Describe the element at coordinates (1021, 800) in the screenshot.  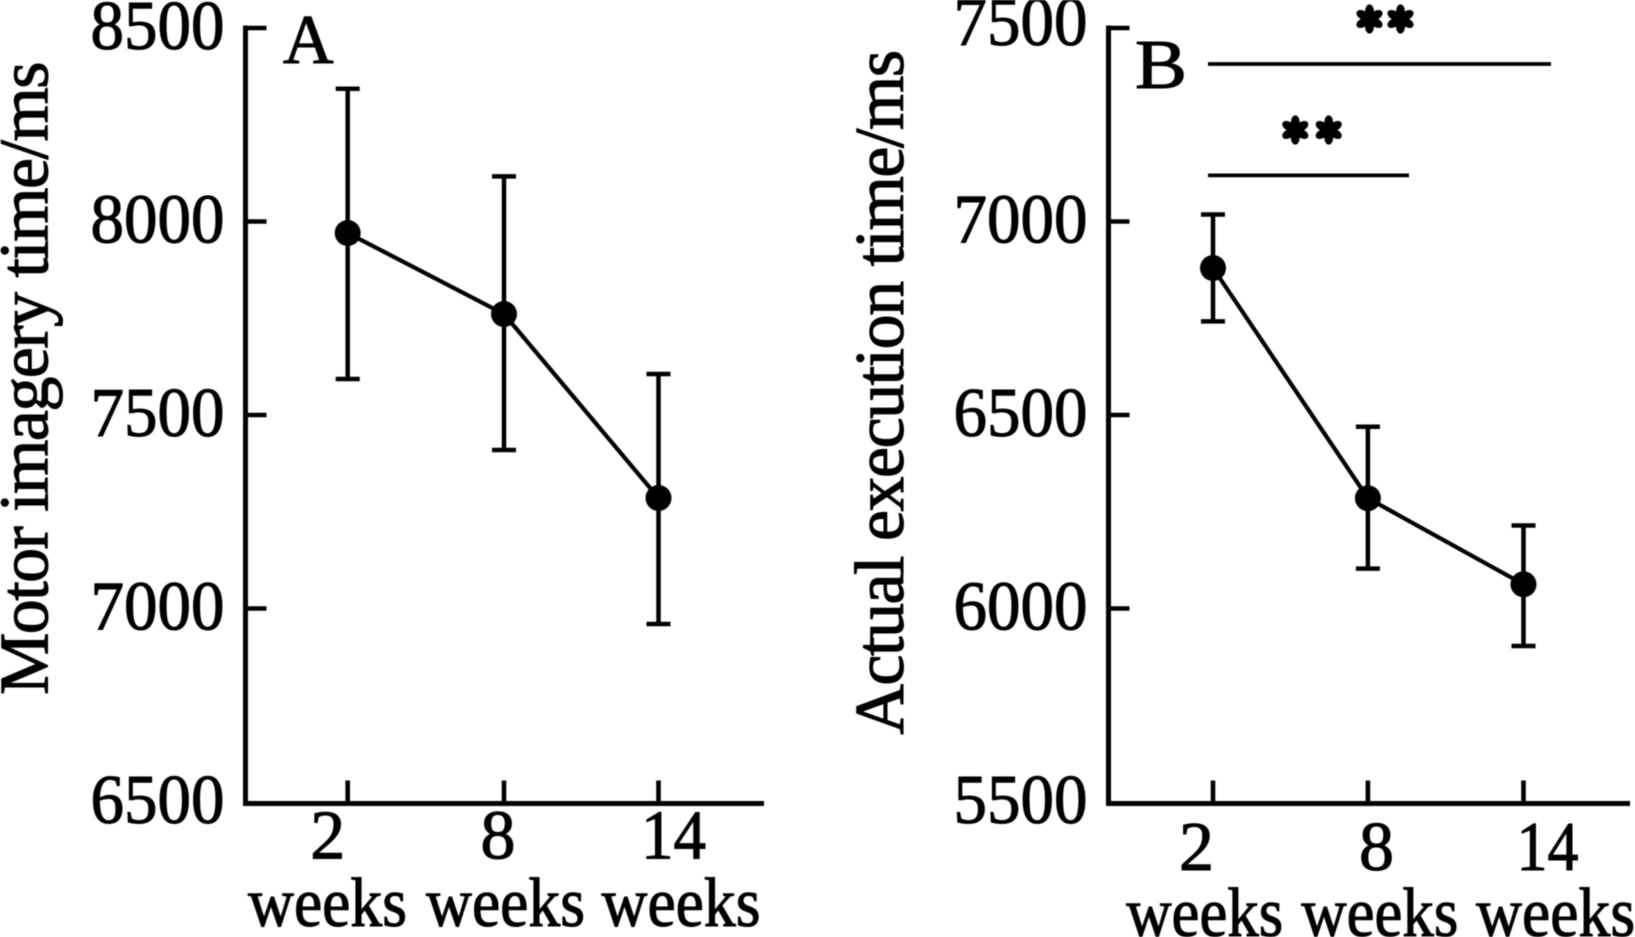
I see `svg-text: 5500` at that location.